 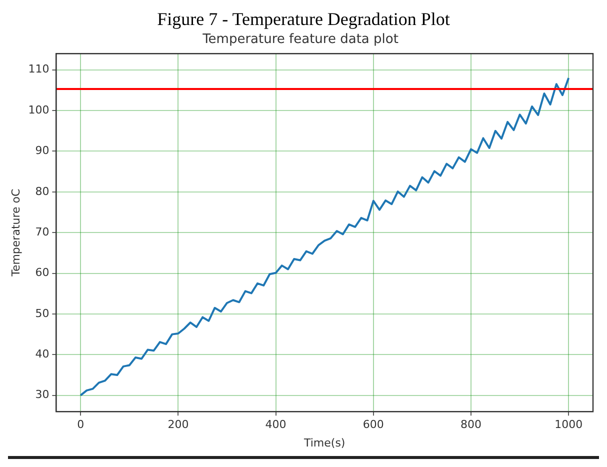 I want to click on y-axis-title: Temperature oC, so click(x=15, y=233).